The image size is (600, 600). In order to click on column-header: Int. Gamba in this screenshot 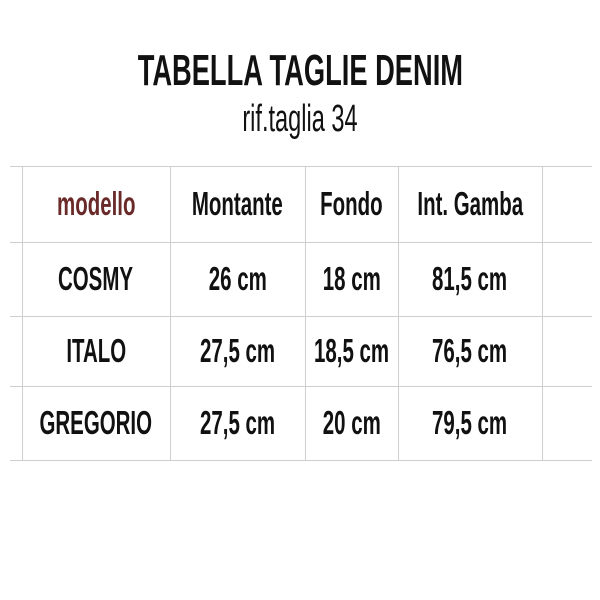, I will do `click(470, 204)`.